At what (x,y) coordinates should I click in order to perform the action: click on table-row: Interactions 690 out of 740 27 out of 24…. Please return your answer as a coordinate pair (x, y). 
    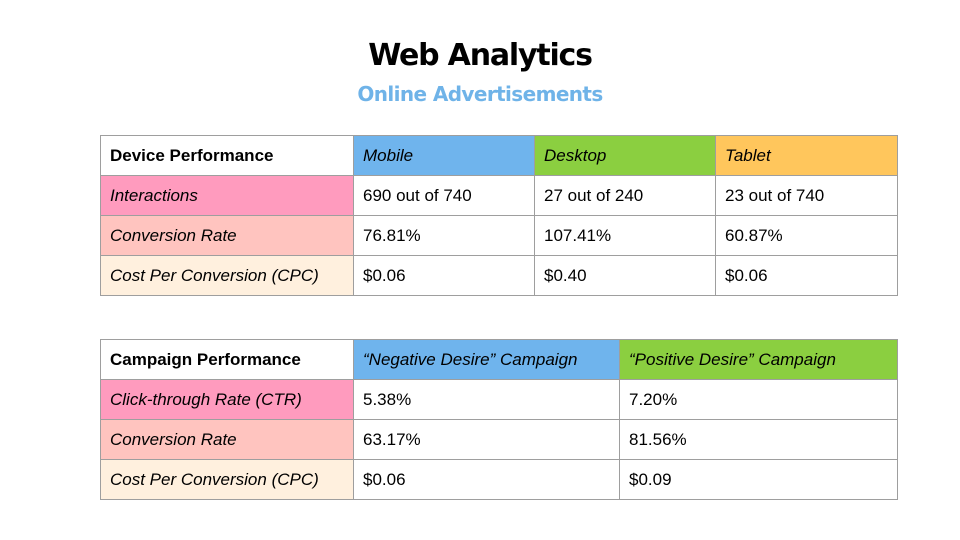
    Looking at the image, I should click on (499, 195).